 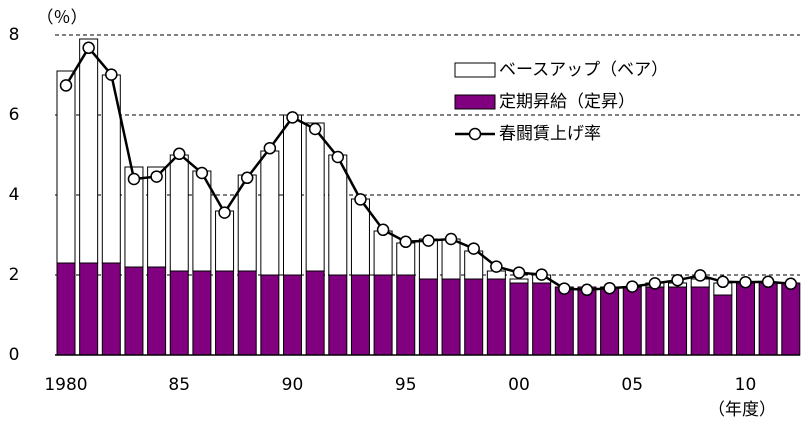 I want to click on y-tick-label: 6, so click(x=14, y=115).